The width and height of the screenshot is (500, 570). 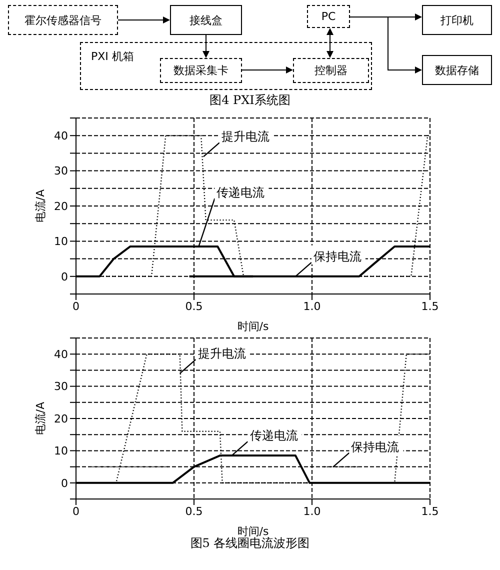 I want to click on text: 图5 各线圈电流波形图, so click(x=250, y=544).